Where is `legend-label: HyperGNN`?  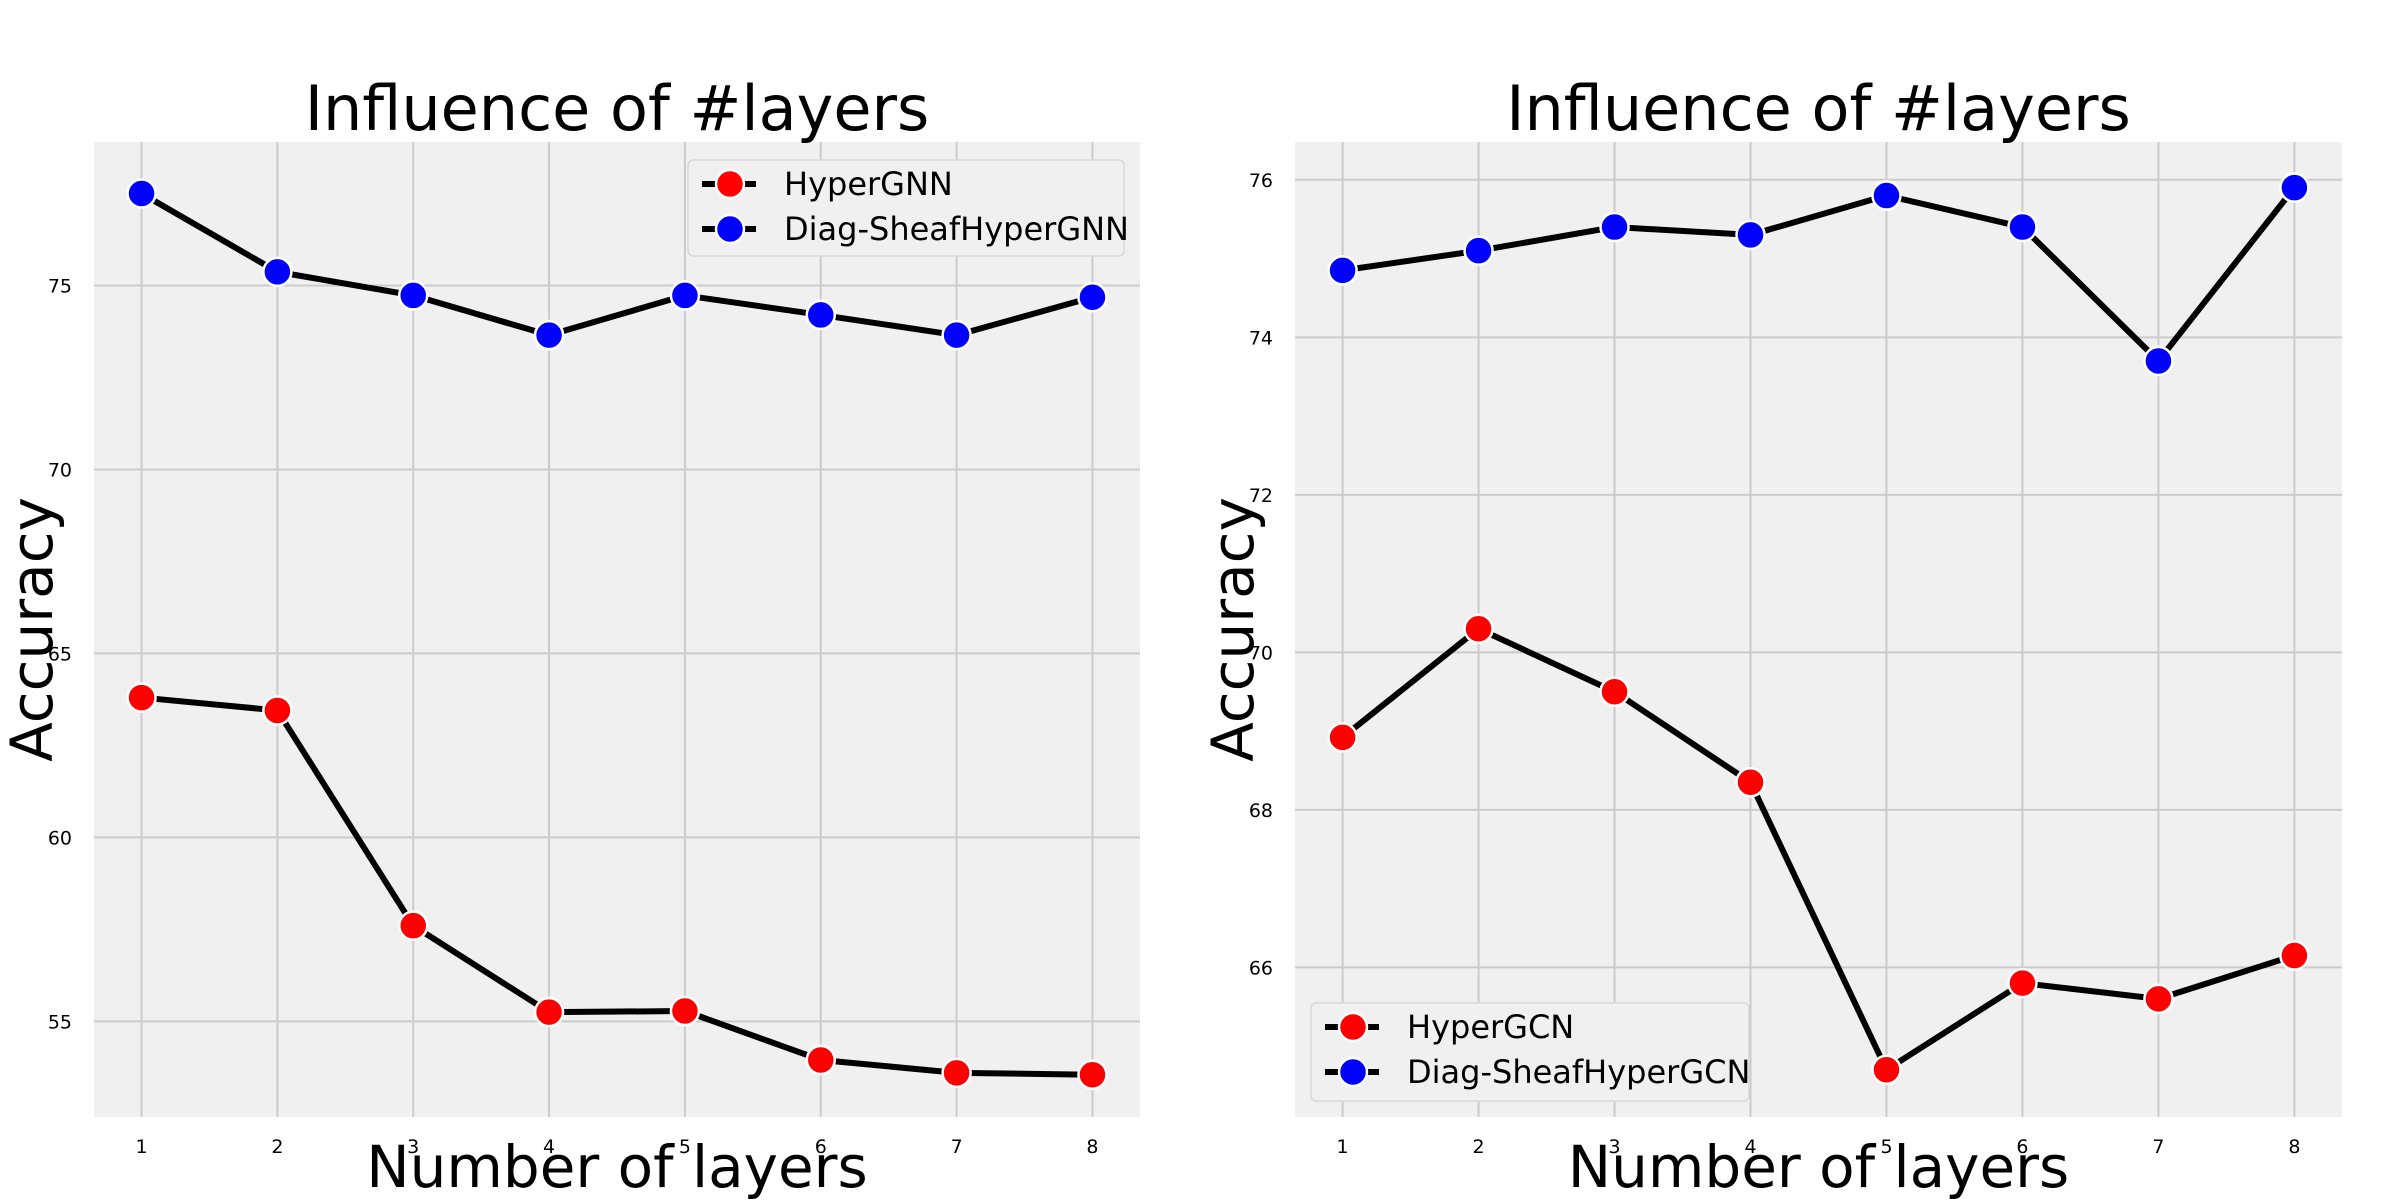
legend-label: HyperGNN is located at coordinates (868, 184).